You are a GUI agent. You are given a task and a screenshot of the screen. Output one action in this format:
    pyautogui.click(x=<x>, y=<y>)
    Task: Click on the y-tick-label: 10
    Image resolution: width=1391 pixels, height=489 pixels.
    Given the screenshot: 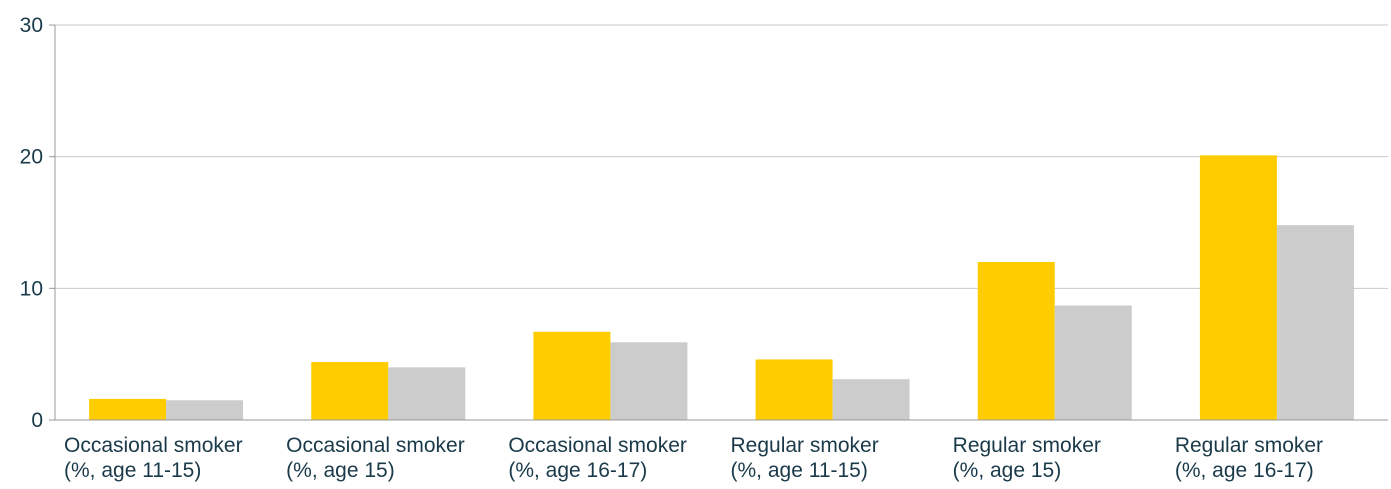 What is the action you would take?
    pyautogui.click(x=31, y=288)
    